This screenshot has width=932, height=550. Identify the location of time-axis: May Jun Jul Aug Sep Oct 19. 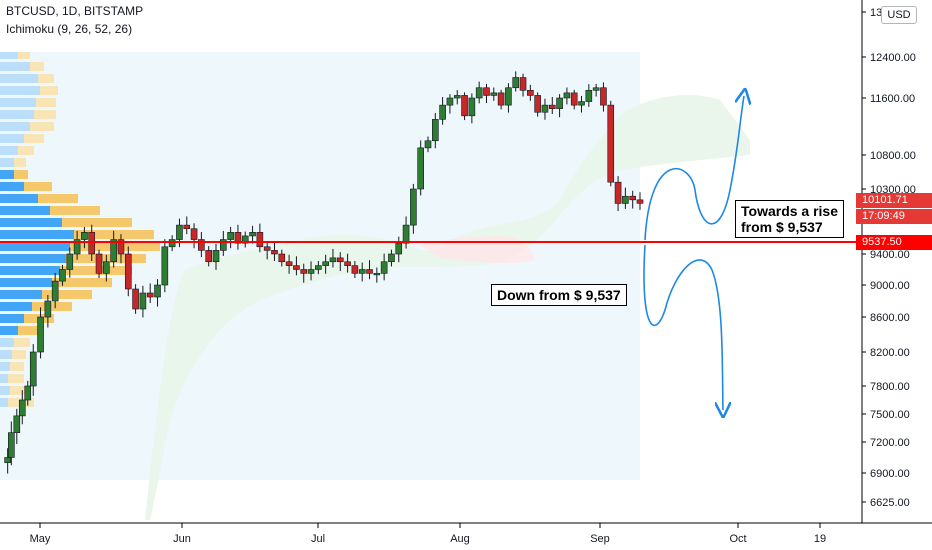
(428, 534).